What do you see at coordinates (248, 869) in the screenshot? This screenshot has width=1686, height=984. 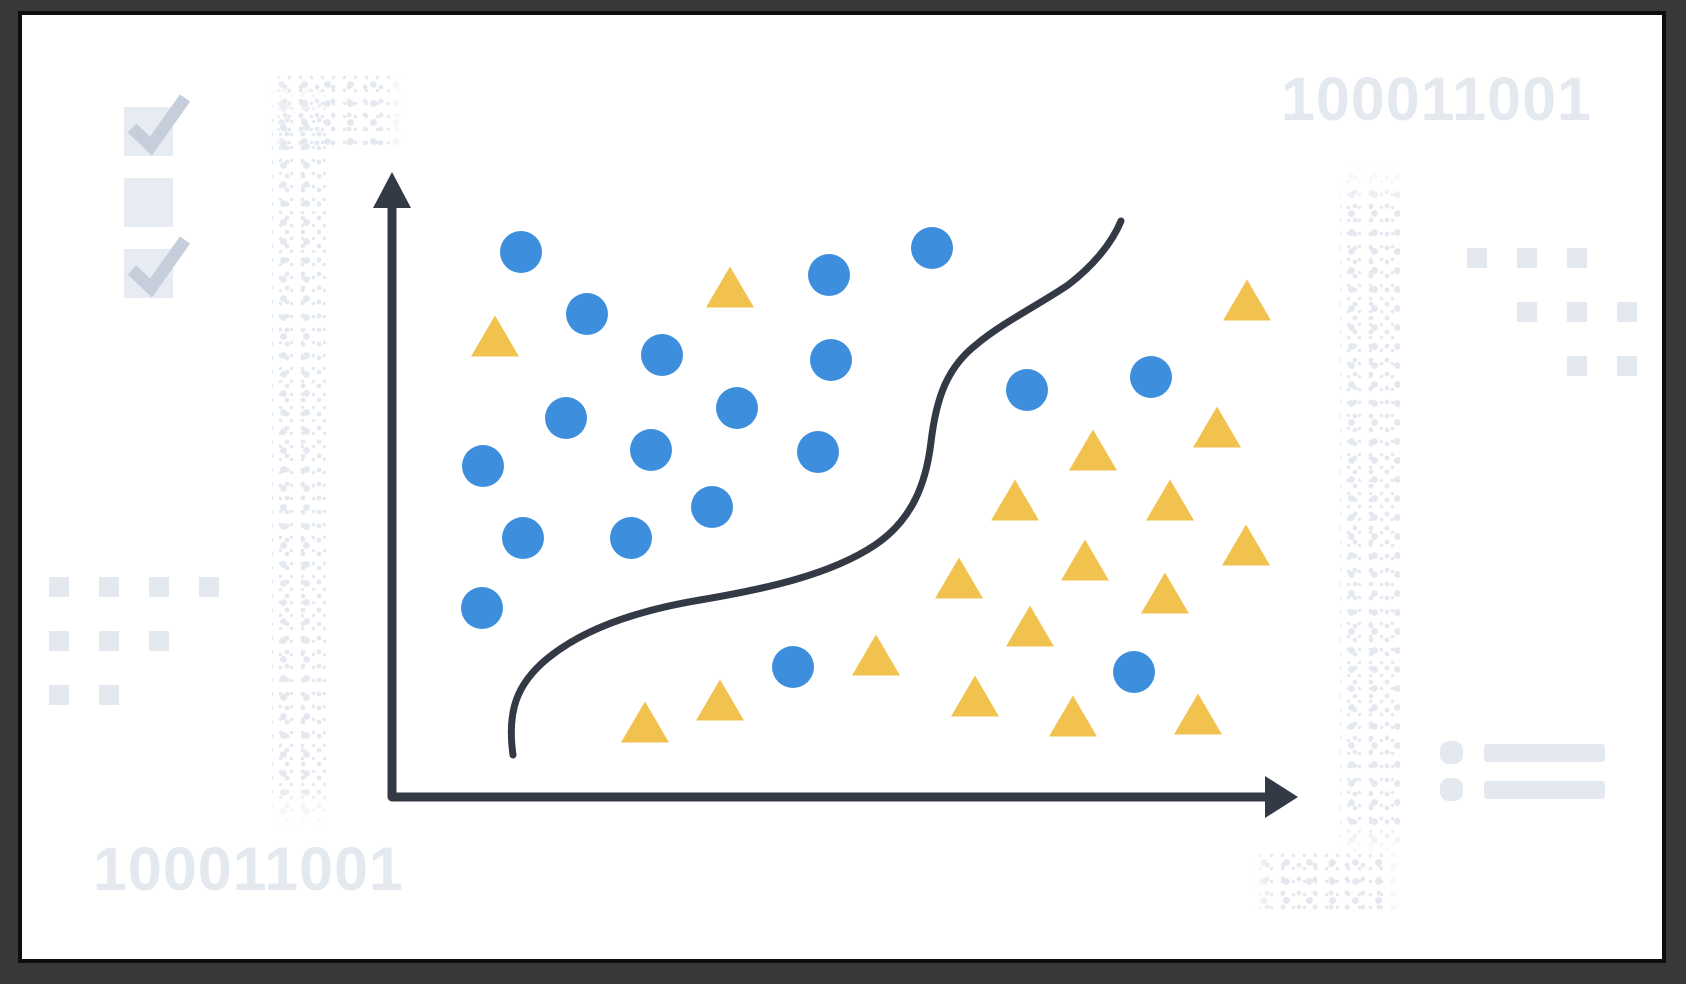 I see `binary-text-bottom-left: 100011001` at bounding box center [248, 869].